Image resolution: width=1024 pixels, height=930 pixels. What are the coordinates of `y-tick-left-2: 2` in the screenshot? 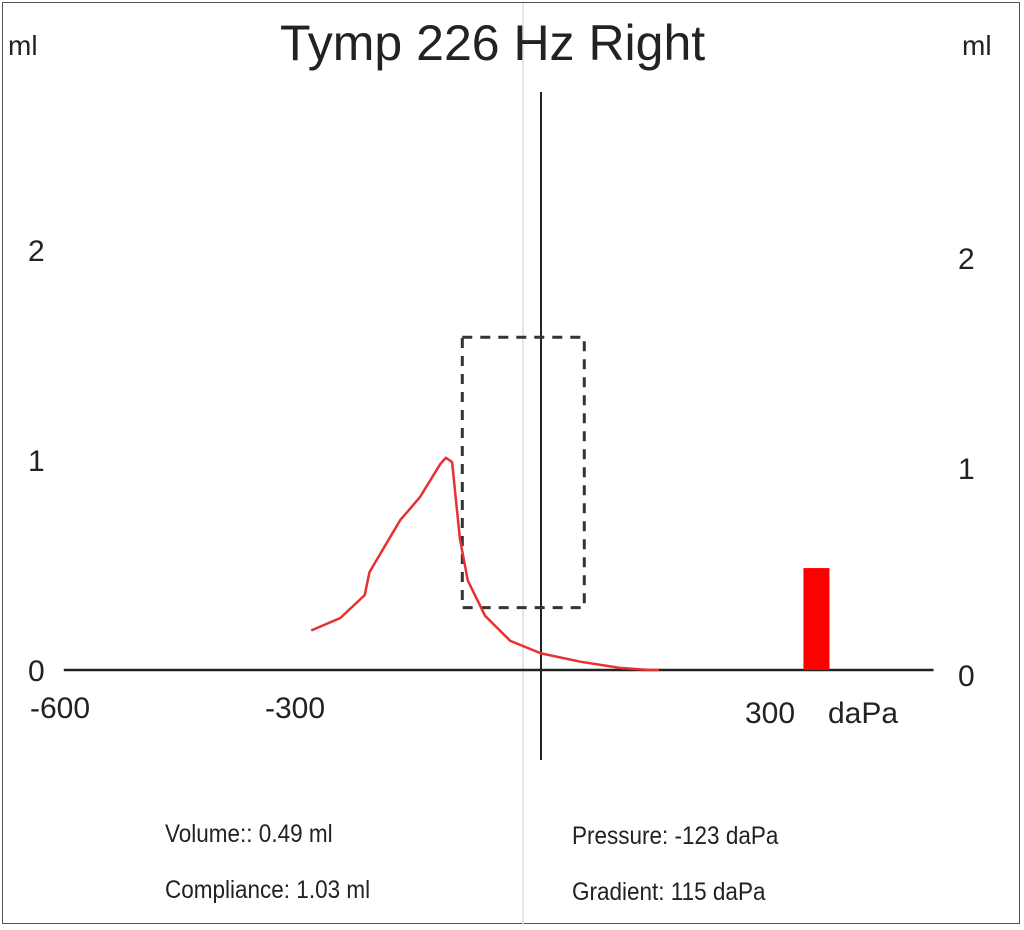 It's located at (36, 251).